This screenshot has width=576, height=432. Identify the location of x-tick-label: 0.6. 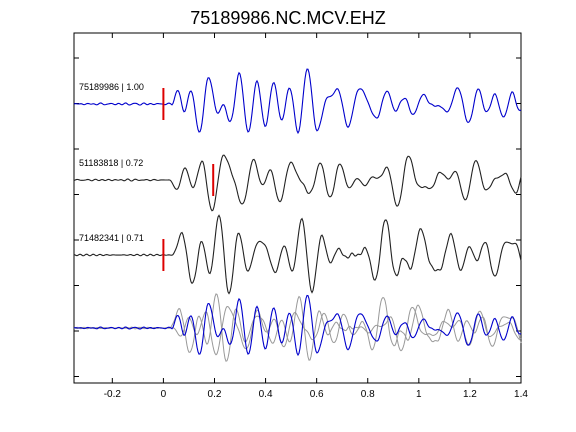
(317, 394).